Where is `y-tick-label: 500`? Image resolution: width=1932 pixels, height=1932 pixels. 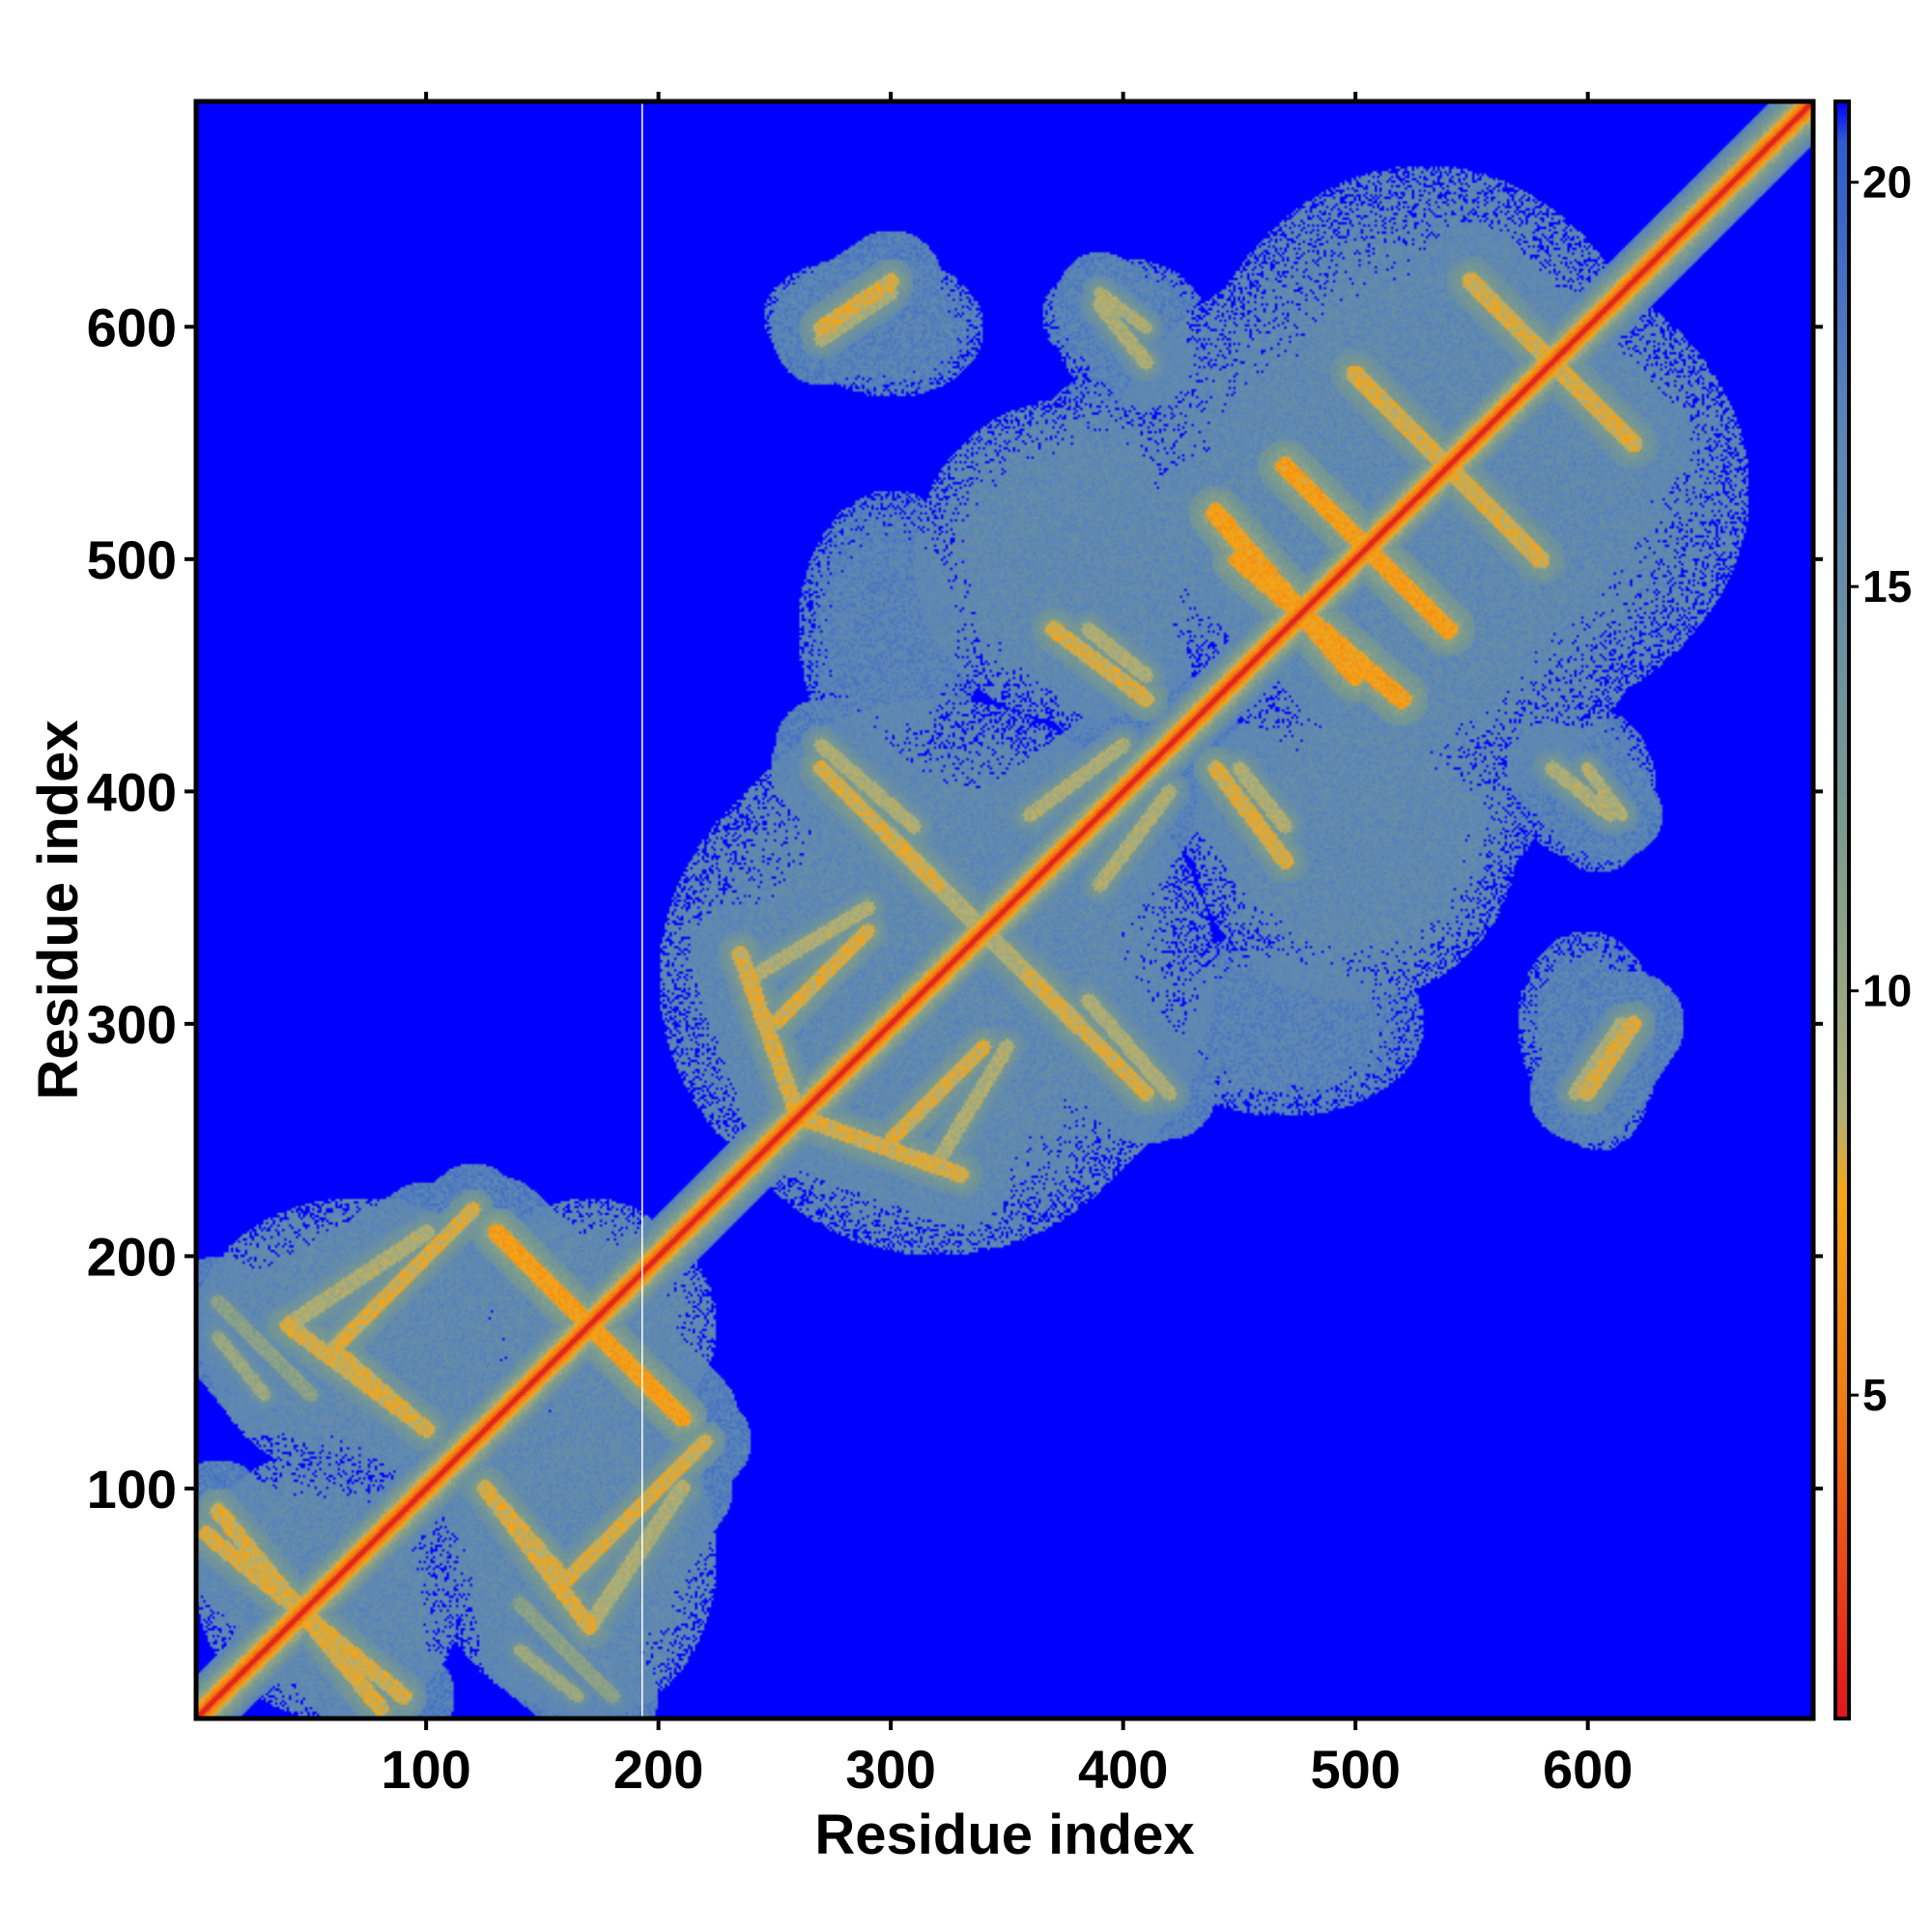
y-tick-label: 500 is located at coordinates (132, 559).